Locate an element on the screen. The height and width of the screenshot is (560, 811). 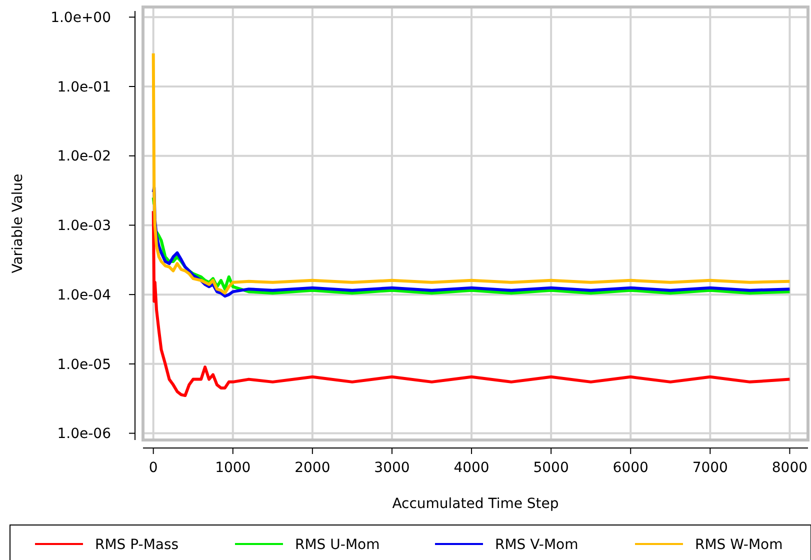
y-tick-label: 1.0e-01 is located at coordinates (84, 87).